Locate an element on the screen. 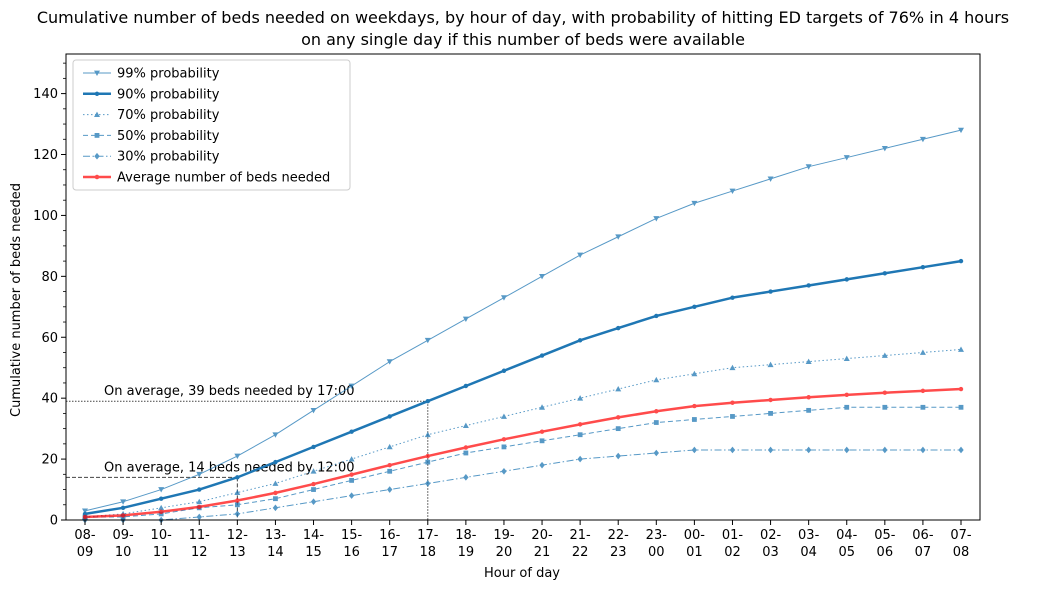 Image resolution: width=1037 pixels, height=590 pixels. y-tick-label: 20 is located at coordinates (49, 460).